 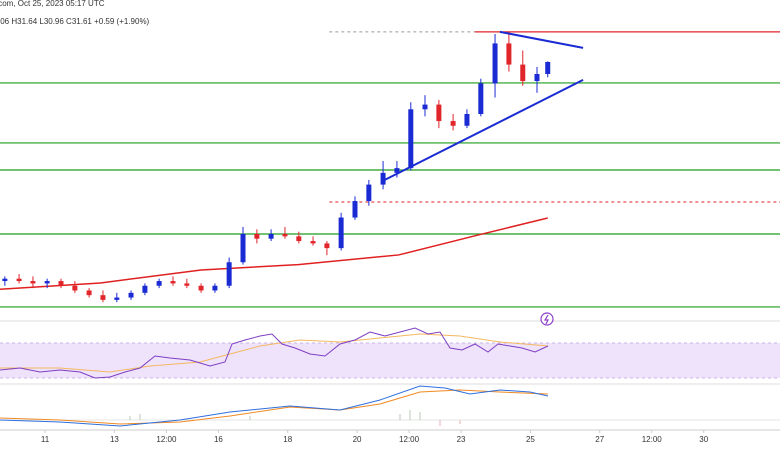 I want to click on moving-average, so click(x=274, y=254).